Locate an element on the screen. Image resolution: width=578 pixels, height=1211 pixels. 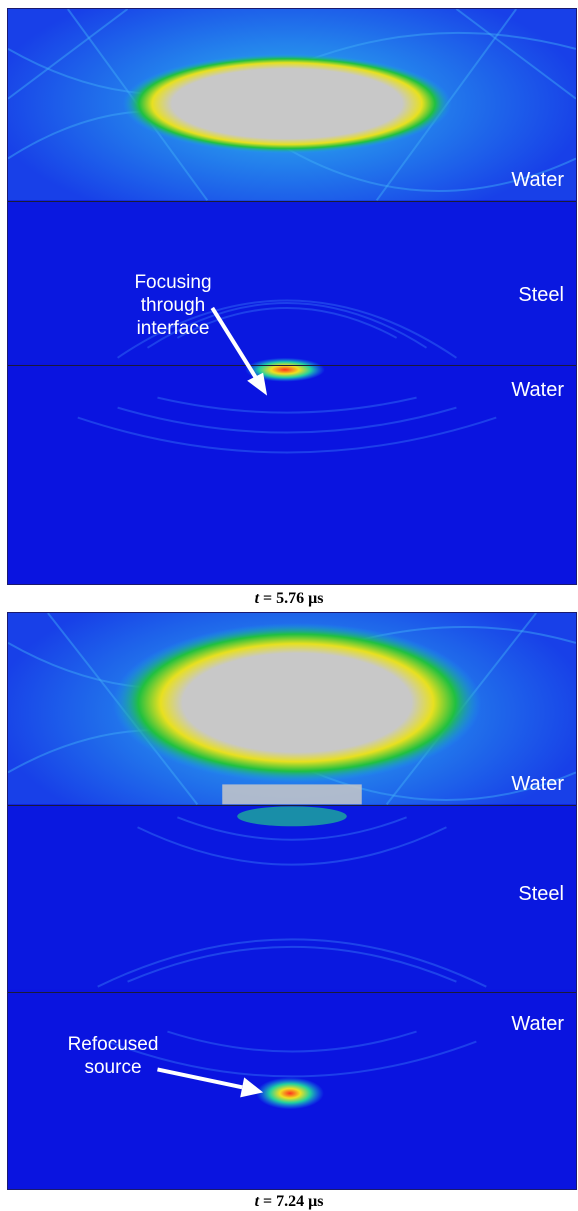
annotation-line: Focusing is located at coordinates (173, 282).